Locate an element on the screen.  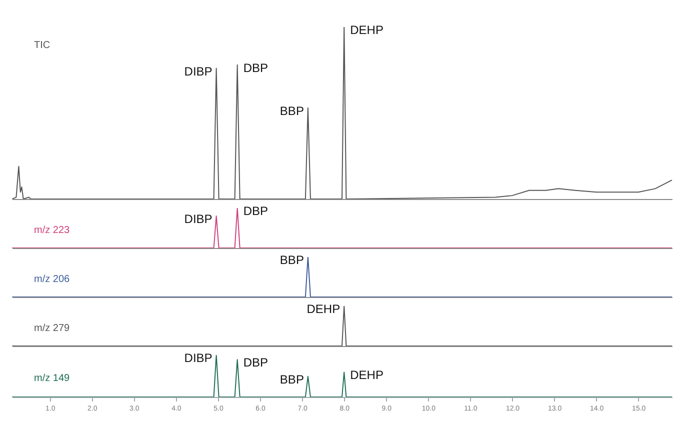
text: TIC is located at coordinates (42, 45).